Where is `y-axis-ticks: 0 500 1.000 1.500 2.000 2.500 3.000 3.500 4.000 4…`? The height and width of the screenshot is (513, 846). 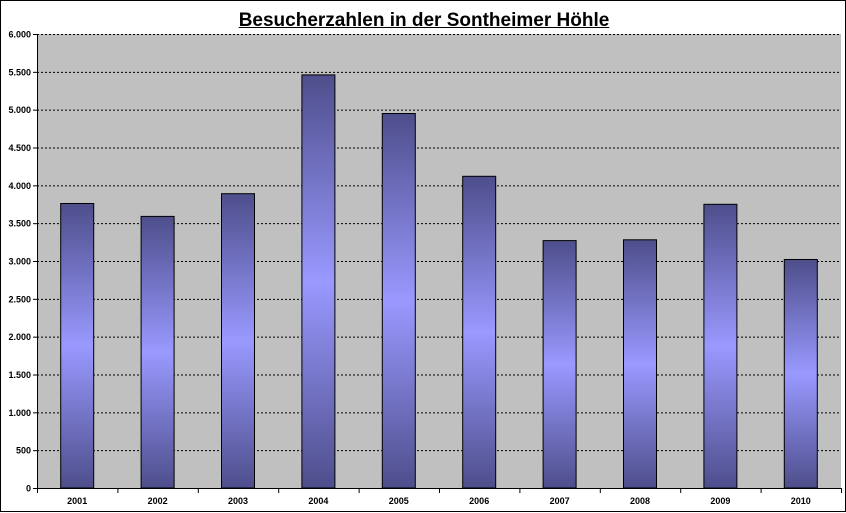
y-axis-ticks: 0 500 1.000 1.500 2.000 2.500 3.000 3.500 4.000 4… is located at coordinates (19, 262).